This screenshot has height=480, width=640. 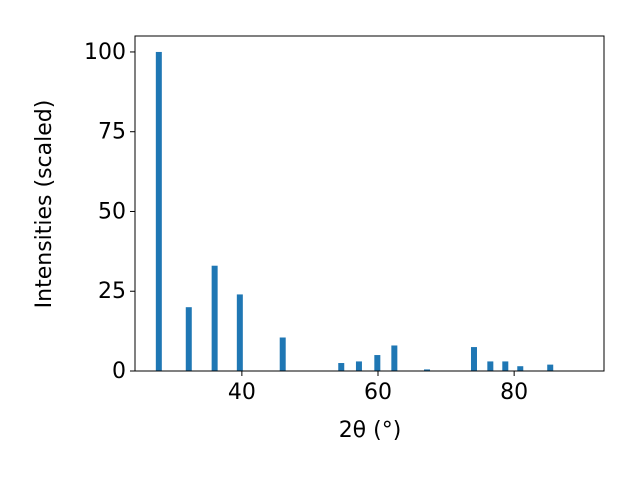 What do you see at coordinates (44, 204) in the screenshot?
I see `y-axis-label: Intensities (scaled)` at bounding box center [44, 204].